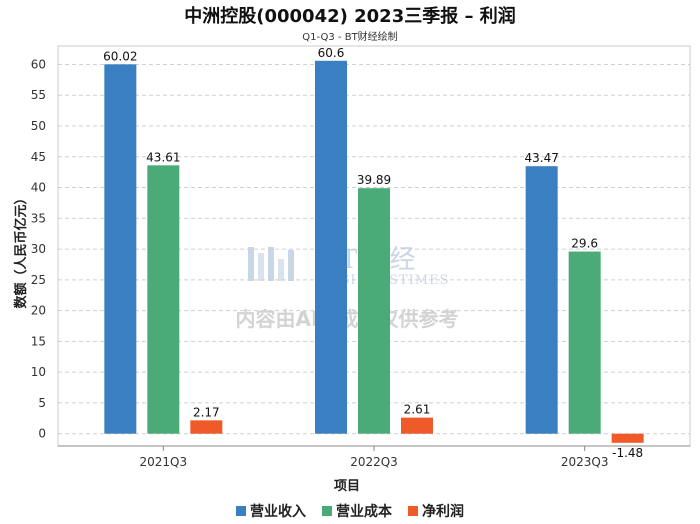  What do you see at coordinates (120, 56) in the screenshot?
I see `data-label: 60.02` at bounding box center [120, 56].